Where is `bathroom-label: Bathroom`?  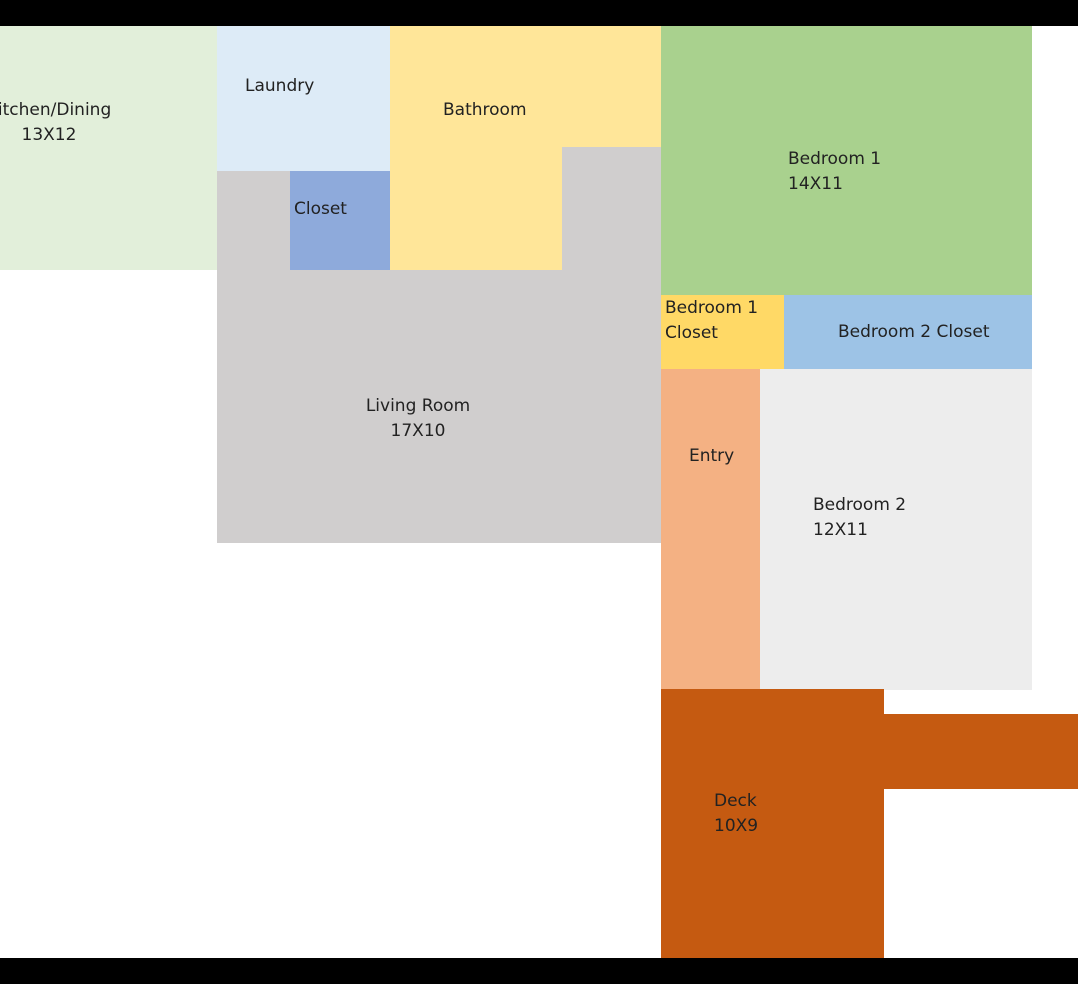 bathroom-label: Bathroom is located at coordinates (485, 110).